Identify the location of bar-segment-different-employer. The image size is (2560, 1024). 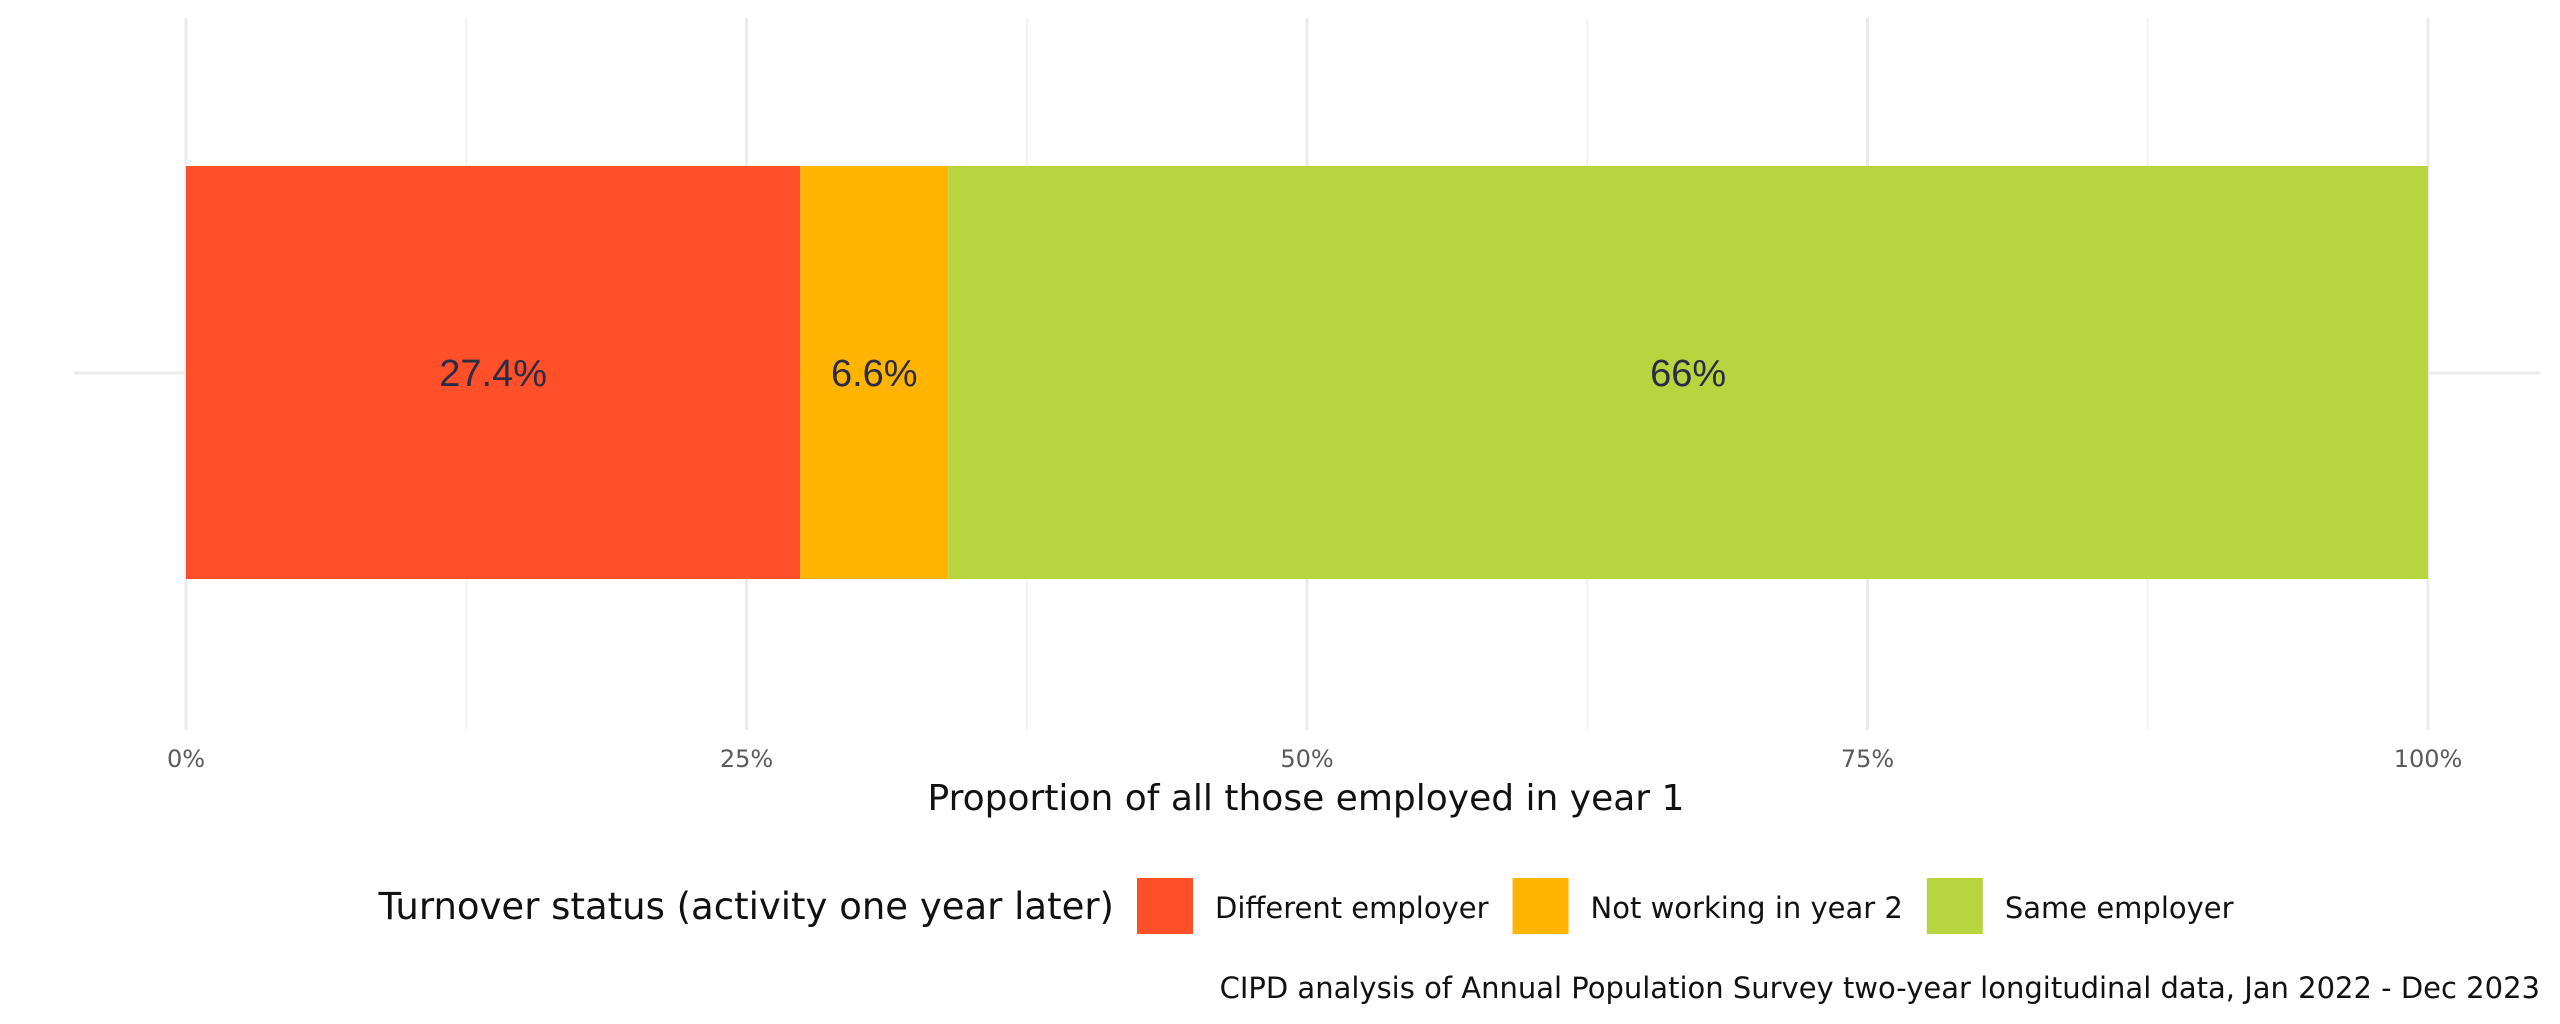
(493, 372).